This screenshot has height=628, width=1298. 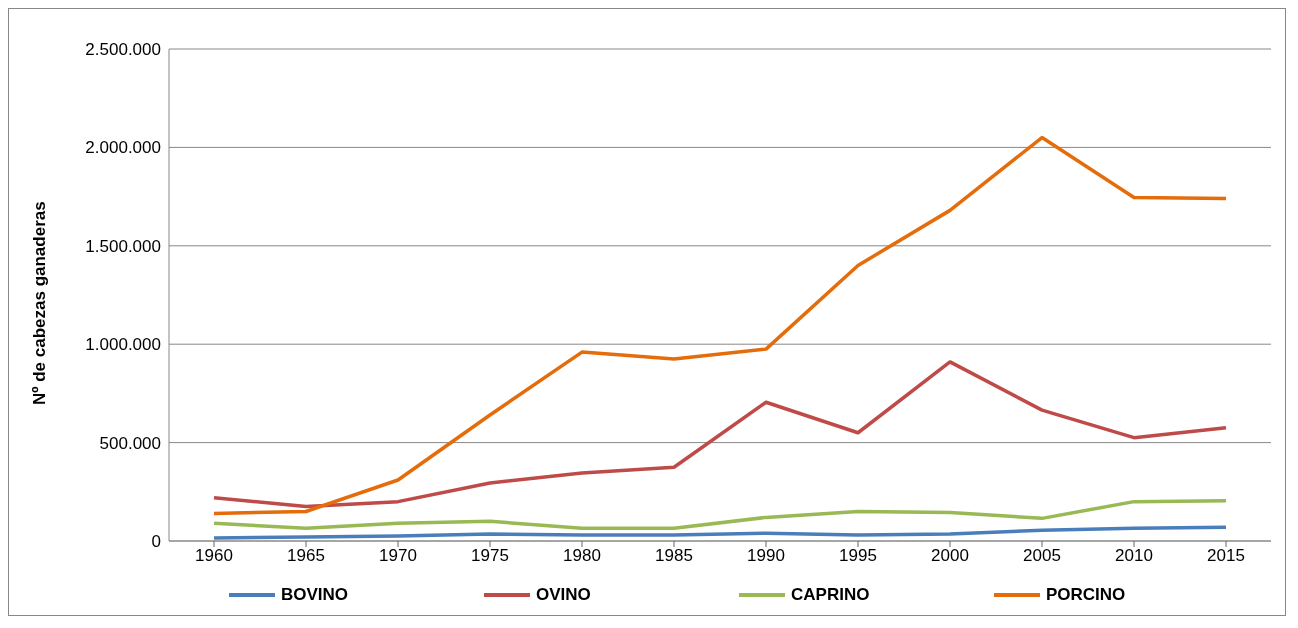 I want to click on legend-label: PORCINO, so click(x=1086, y=595).